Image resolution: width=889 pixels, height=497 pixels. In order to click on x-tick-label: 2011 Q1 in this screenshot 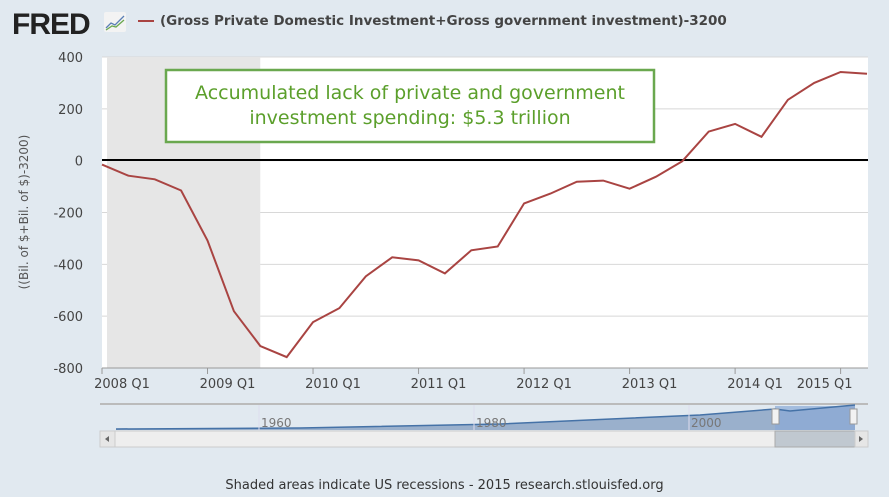, I will do `click(439, 384)`.